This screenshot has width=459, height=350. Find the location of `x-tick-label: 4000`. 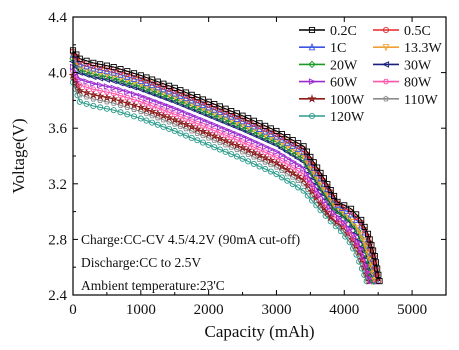

x-tick-label: 4000 is located at coordinates (344, 310).